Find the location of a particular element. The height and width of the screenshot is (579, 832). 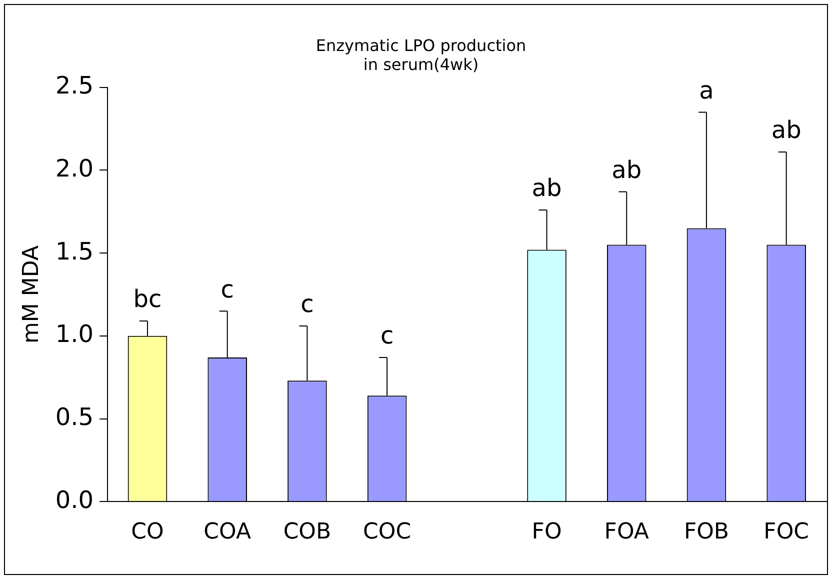

chart-title: Enzymatic LPO production in serum(4wk) is located at coordinates (421, 55).